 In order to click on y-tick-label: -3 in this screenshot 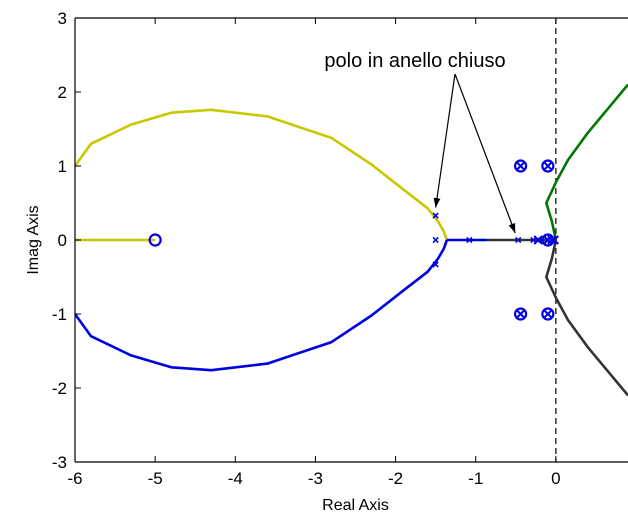, I will do `click(59, 462)`.